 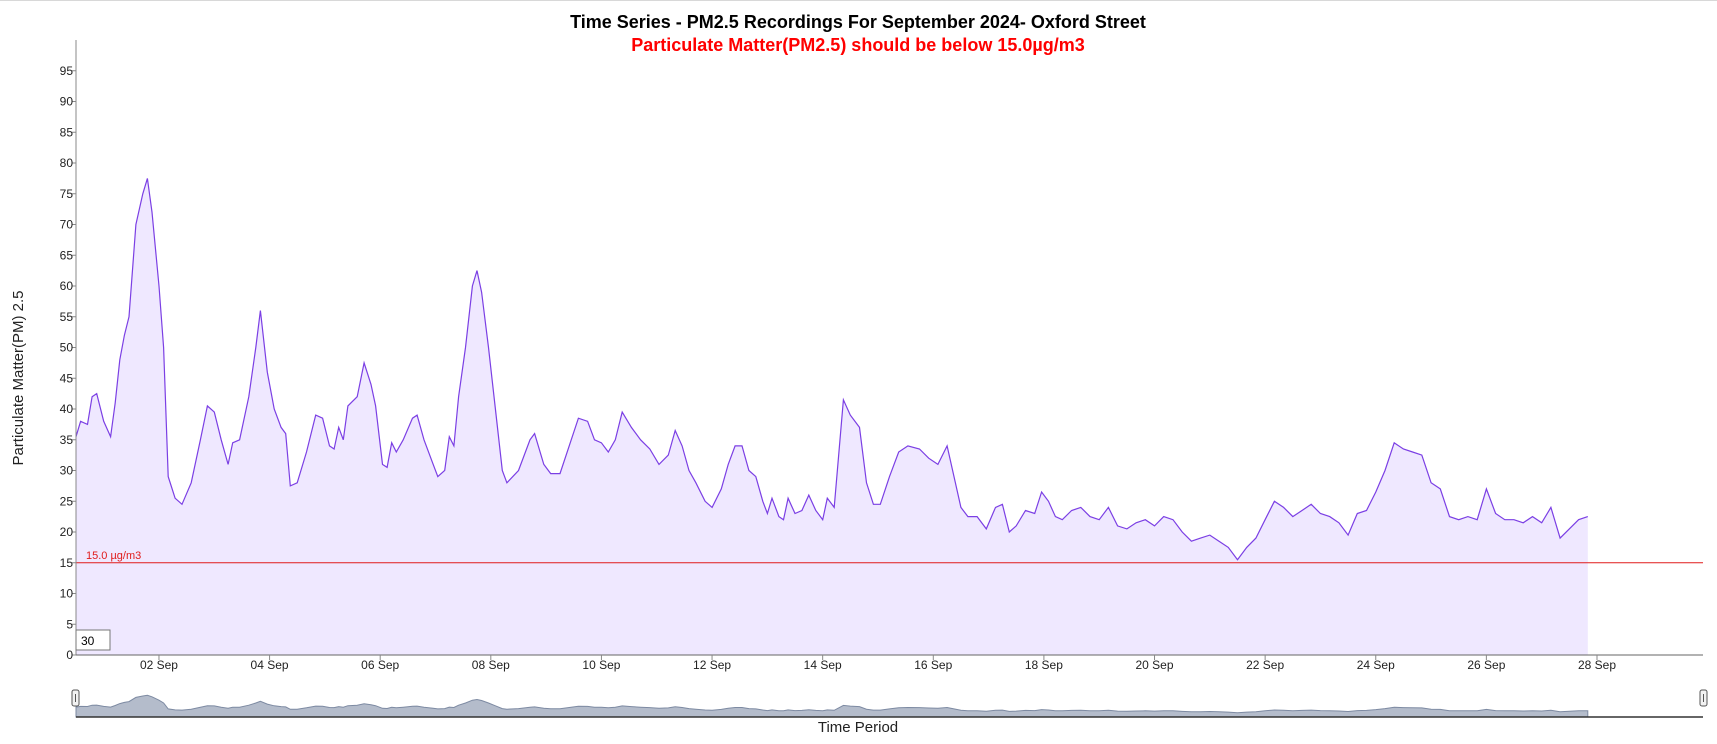 I want to click on y-tick-label: 80, so click(x=67, y=163).